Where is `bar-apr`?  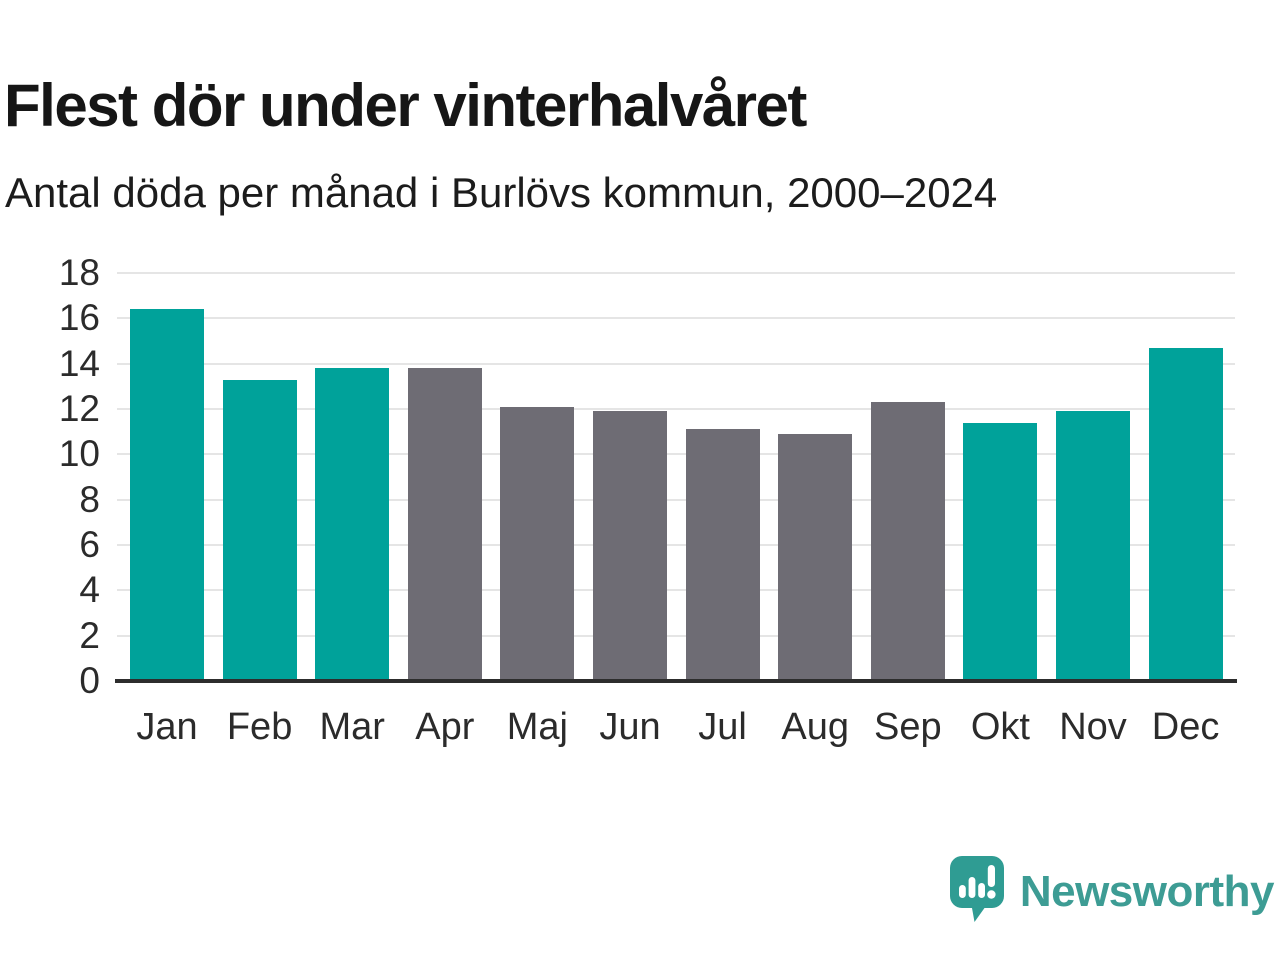 bar-apr is located at coordinates (444, 524).